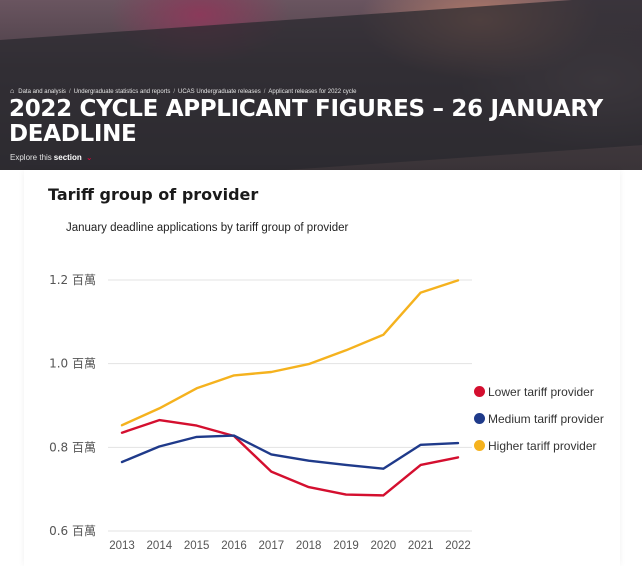 This screenshot has width=642, height=566. Describe the element at coordinates (272, 546) in the screenshot. I see `x-tick-label: 2017` at that location.